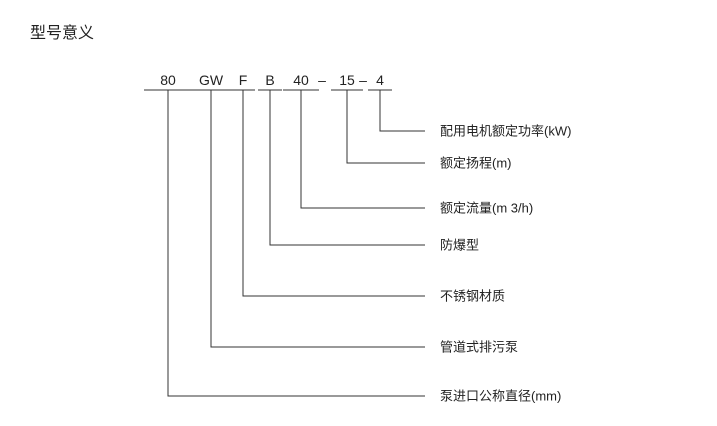  Describe the element at coordinates (472, 295) in the screenshot. I see `code-meaning-label: 不锈钢材质` at that location.